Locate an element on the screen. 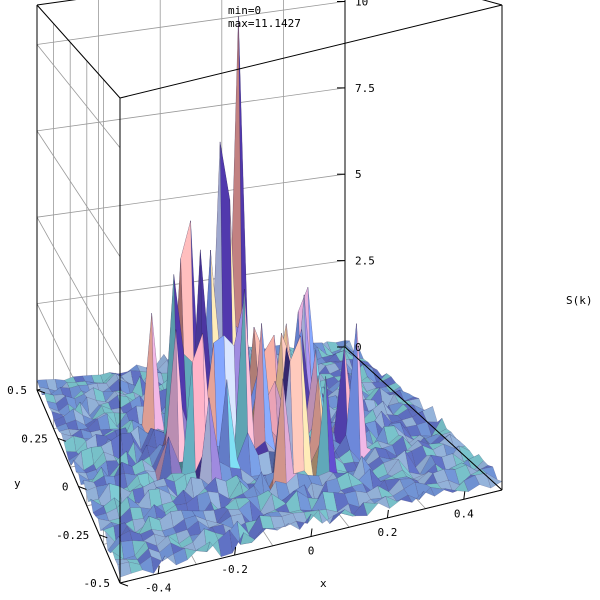 The height and width of the screenshot is (600, 600). min-annotation: min=0 is located at coordinates (244, 10).